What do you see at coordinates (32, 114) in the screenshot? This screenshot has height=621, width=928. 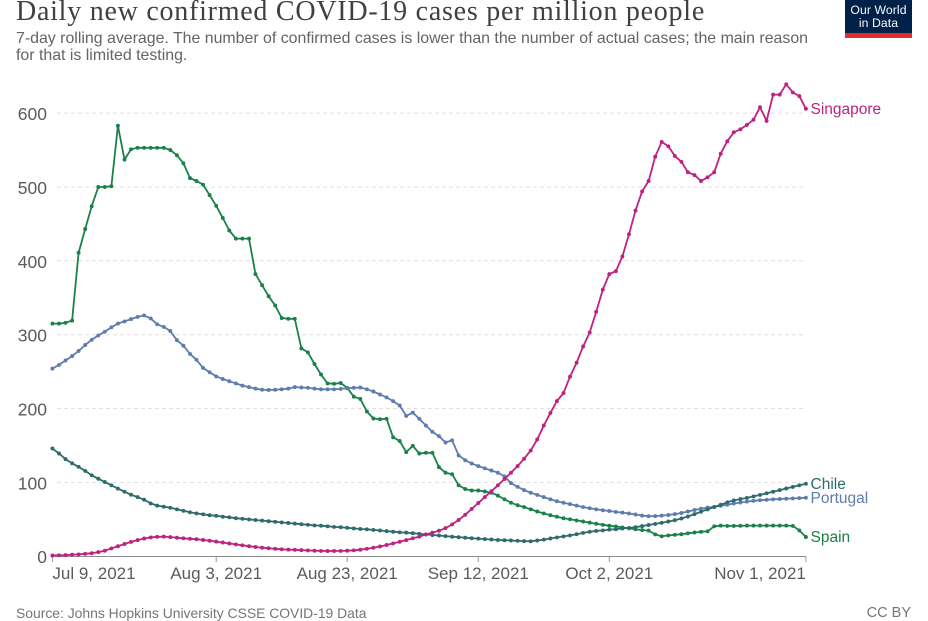 I see `svg-text: 600` at bounding box center [32, 114].